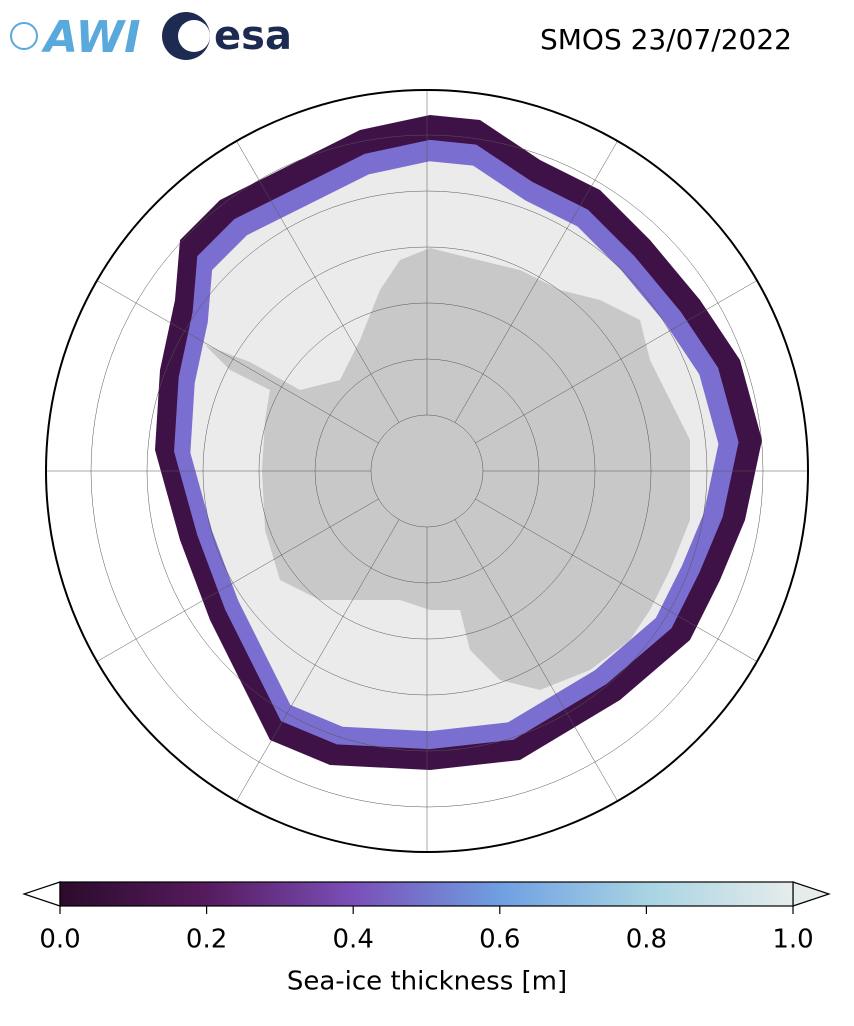  Describe the element at coordinates (811, 894) in the screenshot. I see `colorbar-over` at that location.